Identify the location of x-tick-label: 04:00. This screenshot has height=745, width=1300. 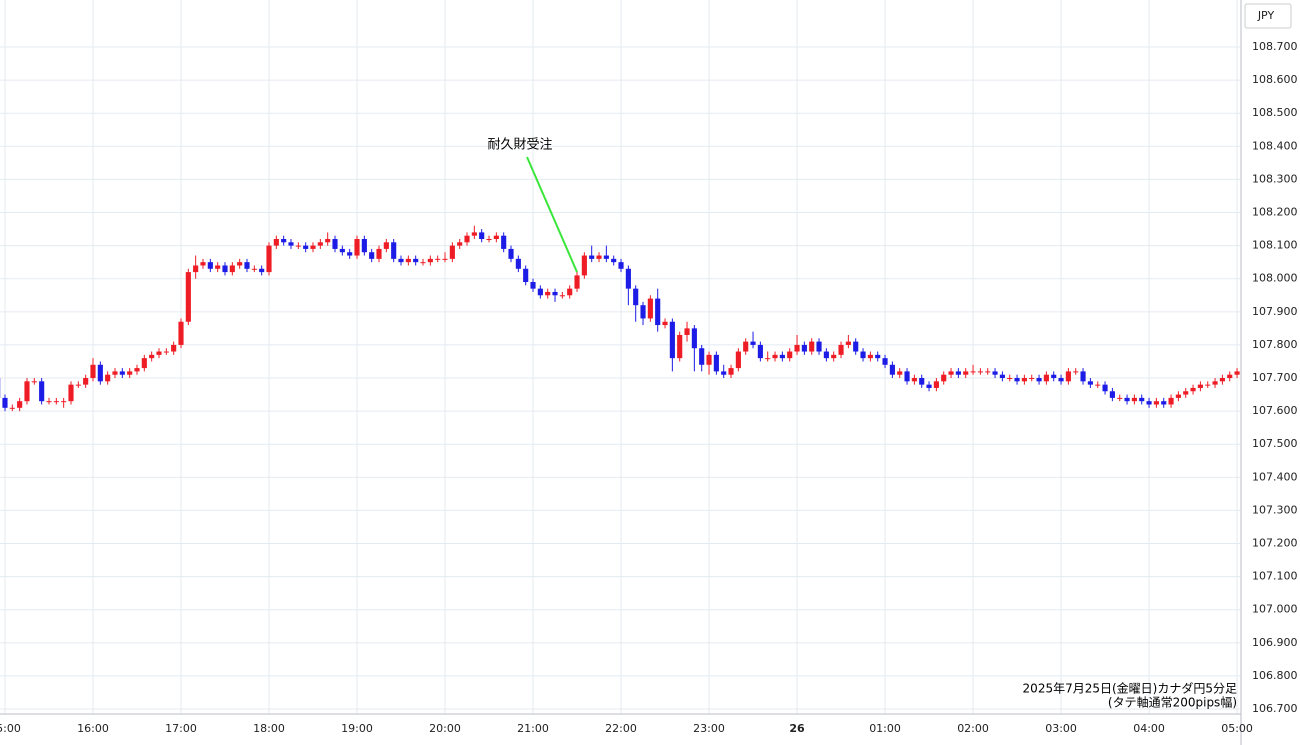
(1149, 728).